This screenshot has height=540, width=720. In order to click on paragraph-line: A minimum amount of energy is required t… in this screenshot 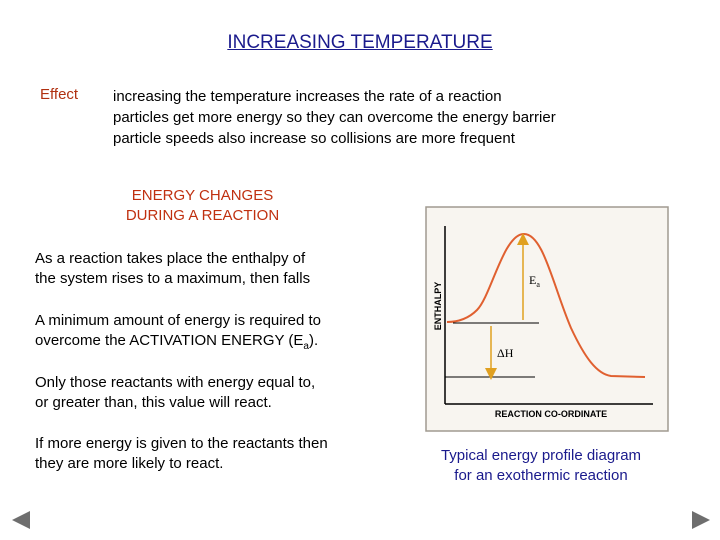, I will do `click(178, 320)`.